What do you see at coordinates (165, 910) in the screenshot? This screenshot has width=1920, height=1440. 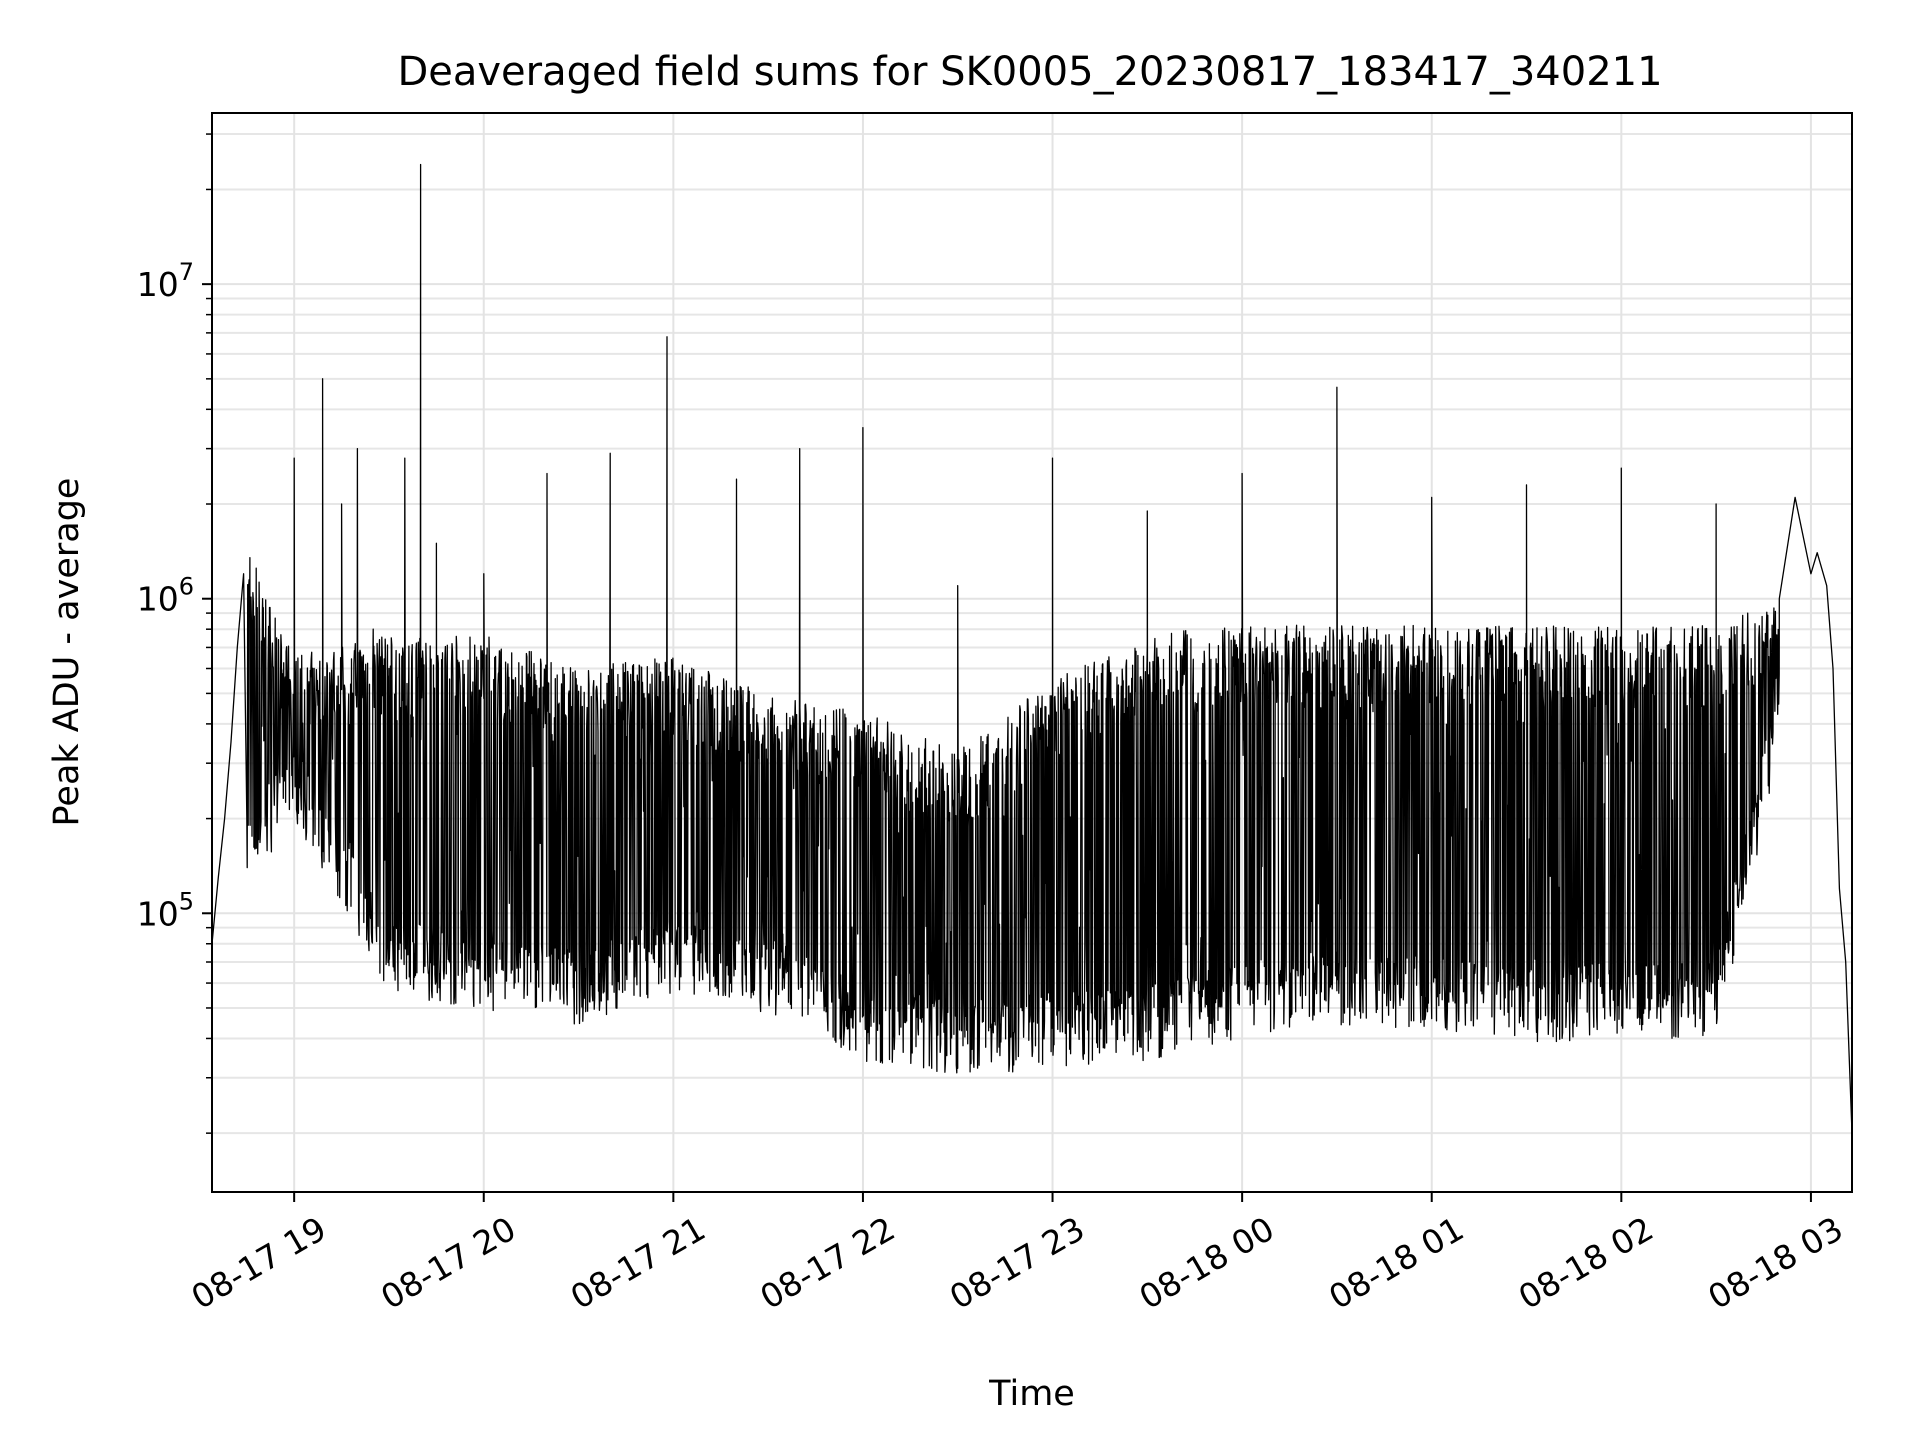 I see `y-tick-label: 10⁵` at bounding box center [165, 910].